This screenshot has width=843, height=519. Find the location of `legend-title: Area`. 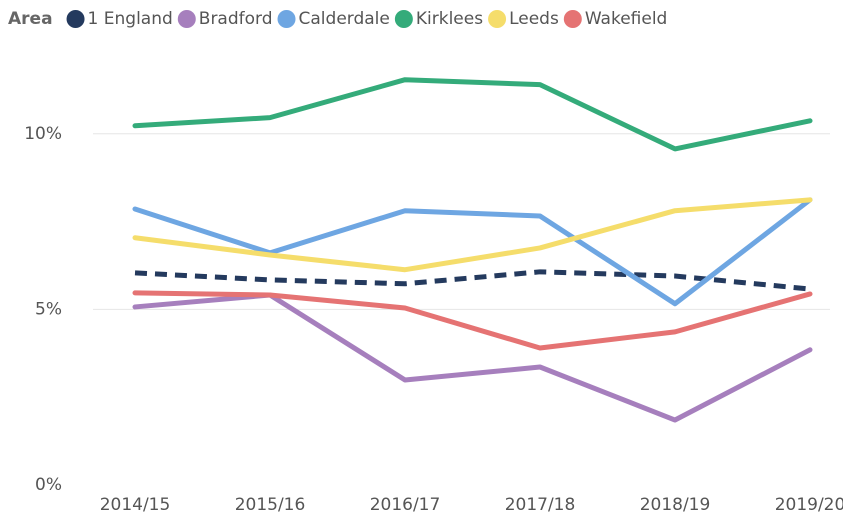

legend-title: Area is located at coordinates (30, 19).